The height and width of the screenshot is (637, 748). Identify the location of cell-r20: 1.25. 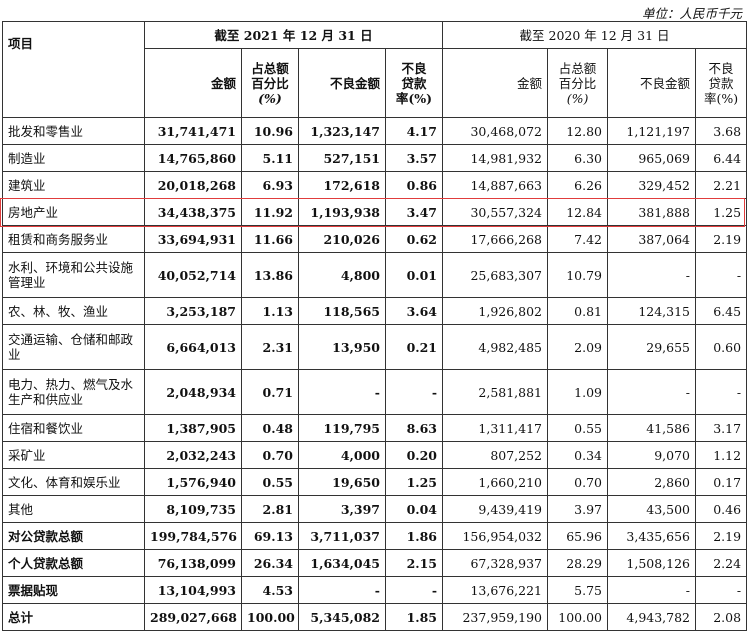
(721, 212).